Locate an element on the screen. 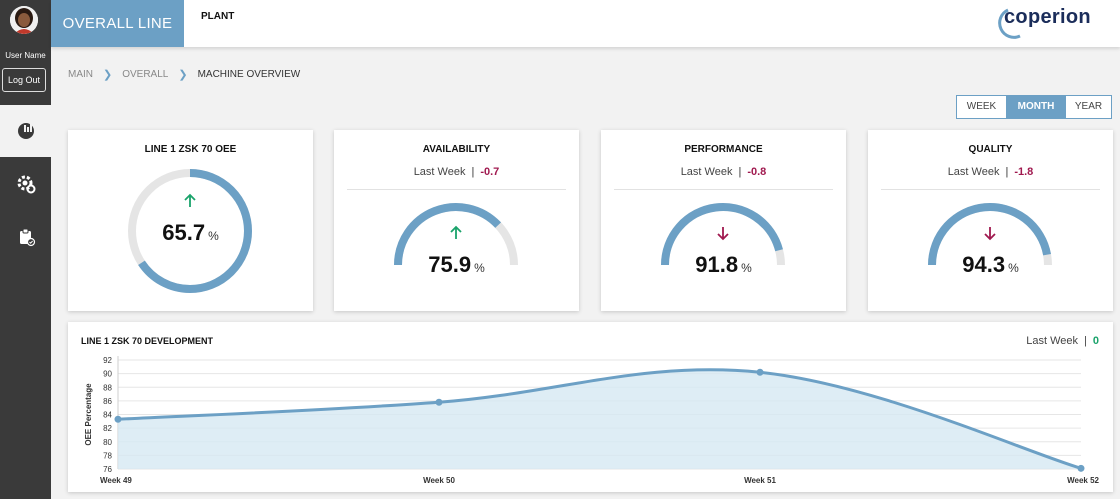  oee-value: 65.7% is located at coordinates (190, 233).